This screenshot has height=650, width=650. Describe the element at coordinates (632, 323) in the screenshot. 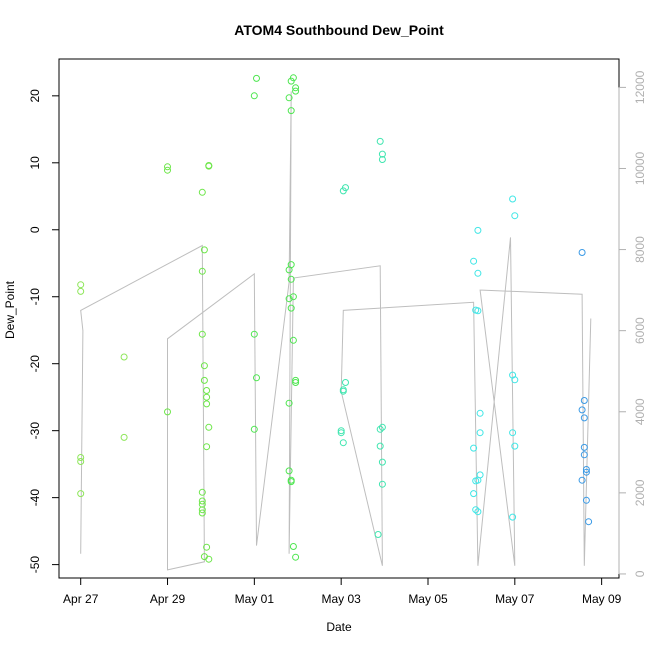

I see `y-axis-right: 0 2000 4000 6000 8000 10000 12000` at that location.